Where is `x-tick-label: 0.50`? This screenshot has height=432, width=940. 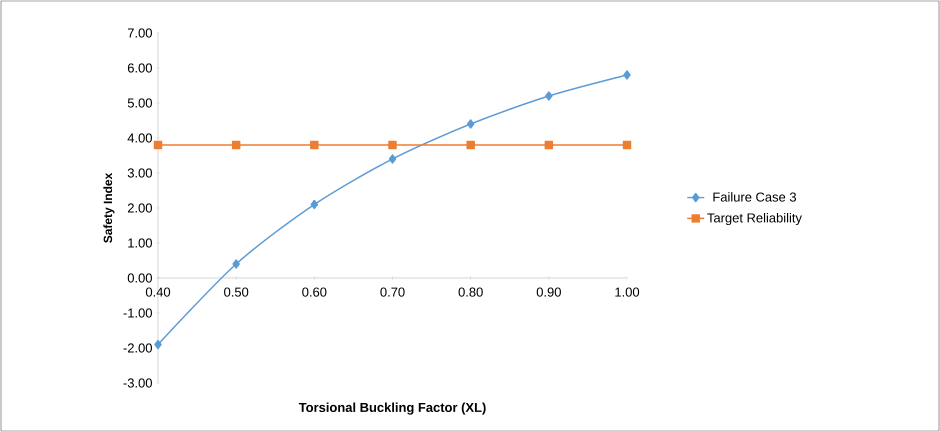
x-tick-label: 0.50 is located at coordinates (236, 292).